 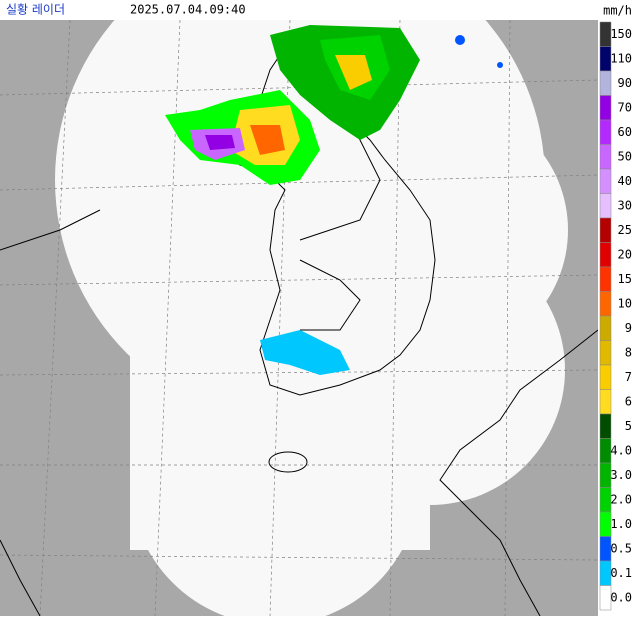 What do you see at coordinates (625, 230) in the screenshot?
I see `legend-label: 25` at bounding box center [625, 230].